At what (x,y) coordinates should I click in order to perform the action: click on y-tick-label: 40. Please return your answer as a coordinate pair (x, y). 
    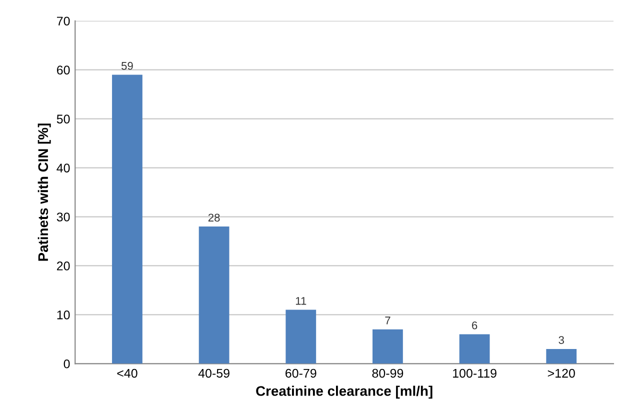
    Looking at the image, I should click on (63, 168).